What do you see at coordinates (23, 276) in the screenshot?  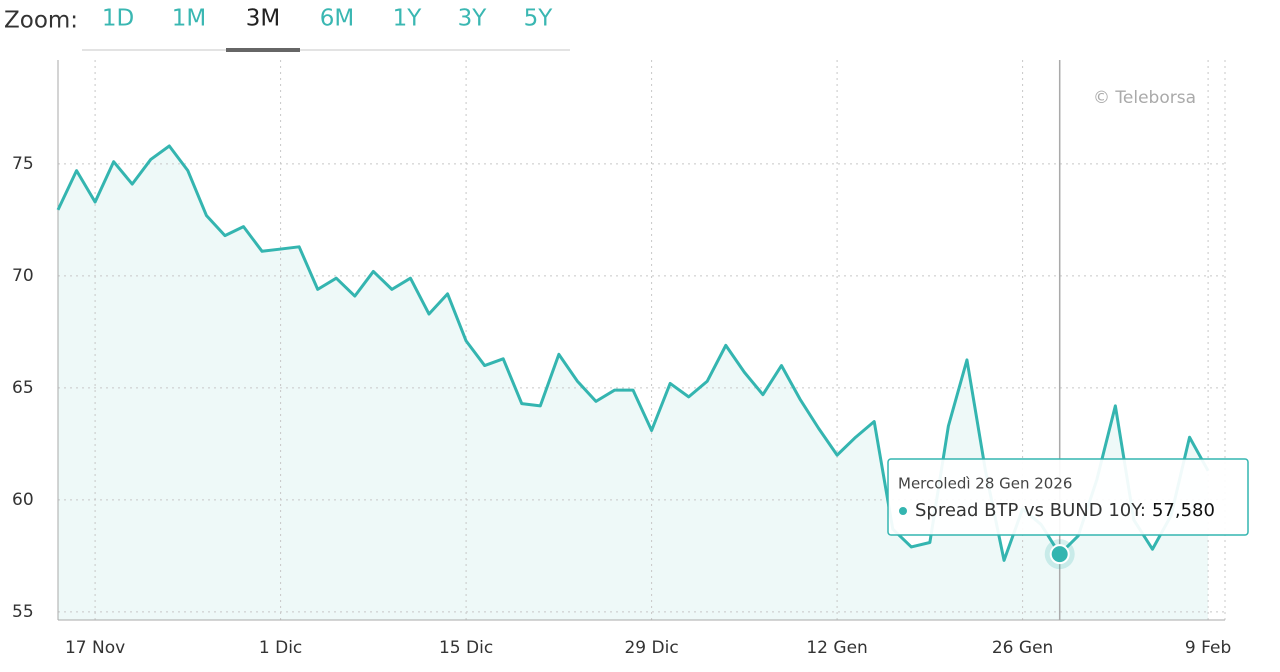 I see `y-tick-label: 70` at bounding box center [23, 276].